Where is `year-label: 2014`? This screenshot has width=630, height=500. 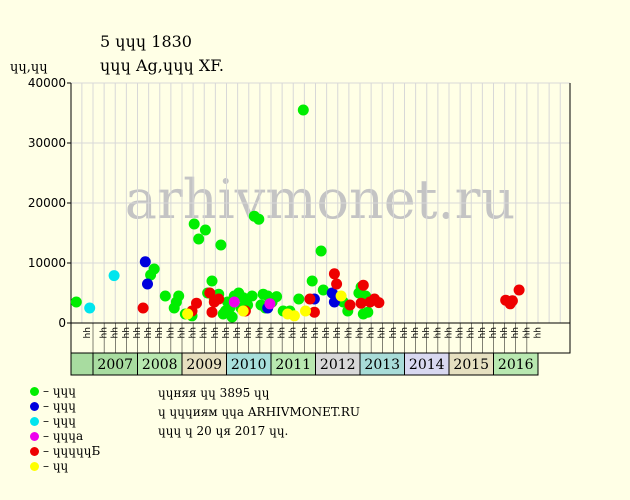 year-label: 2014 is located at coordinates (427, 365).